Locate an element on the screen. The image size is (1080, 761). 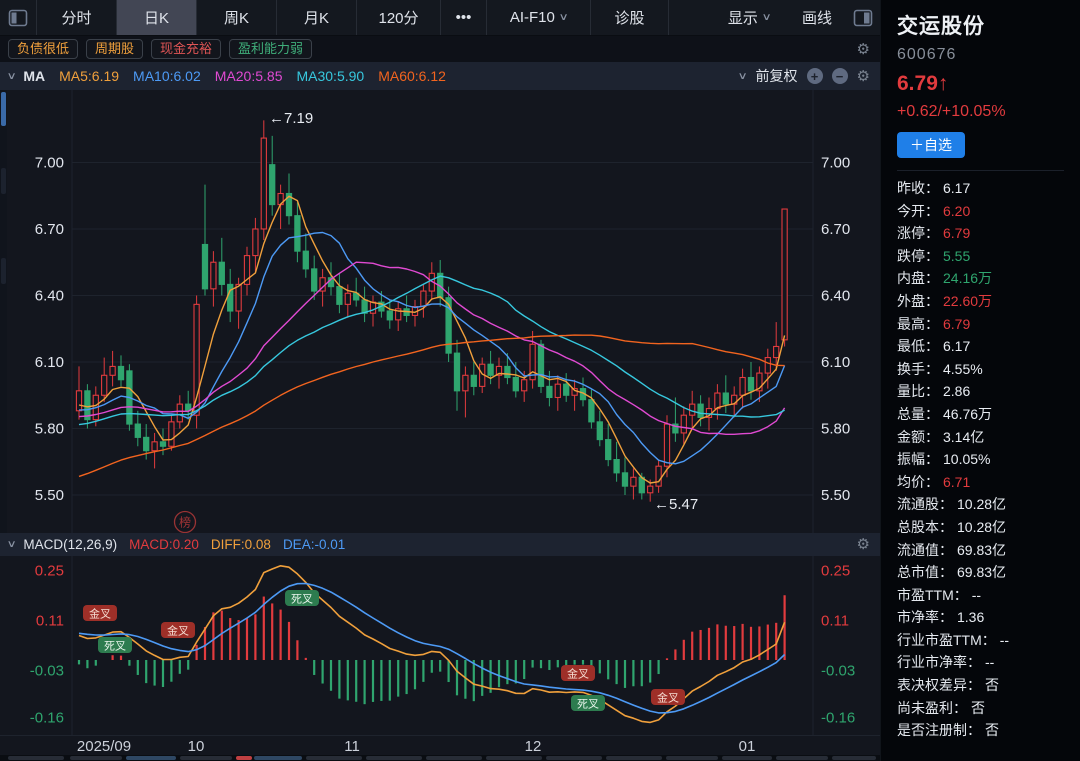
cross-badge-dead is located at coordinates (115, 645).